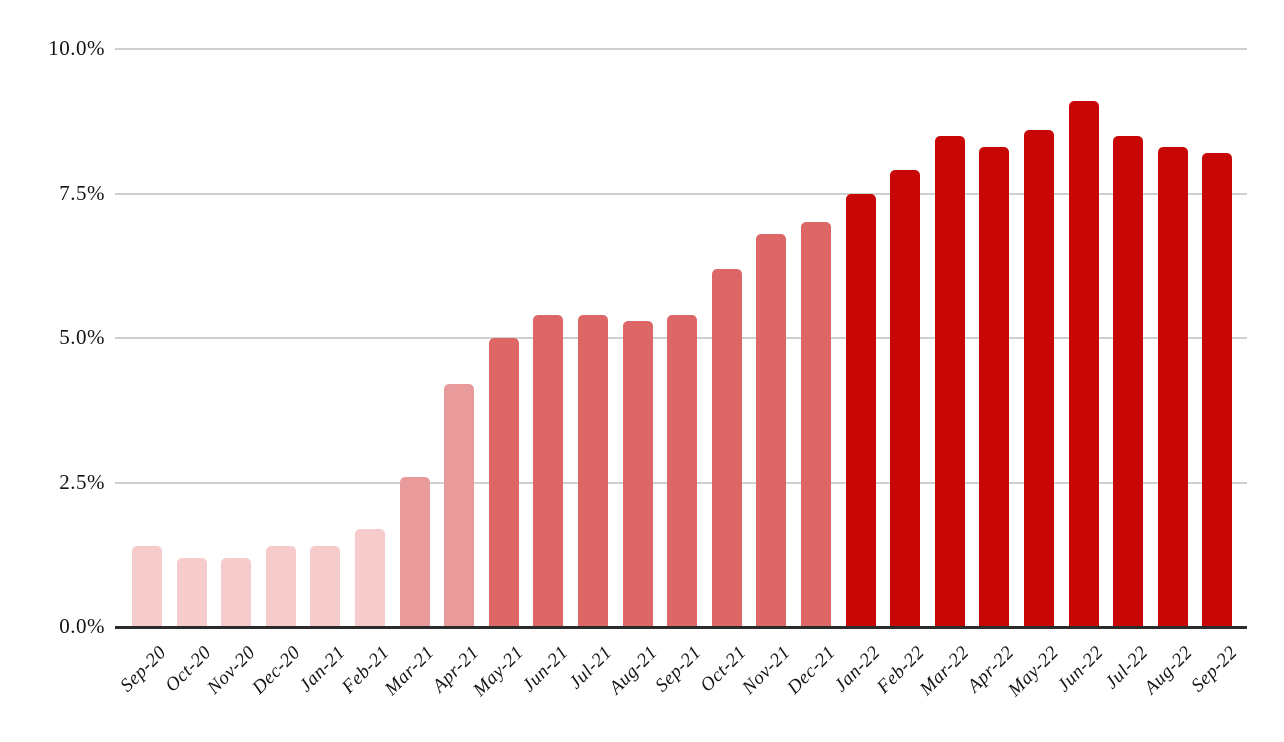  Describe the element at coordinates (811, 670) in the screenshot. I see `x-tick-label-Dec-21: Dec-21` at that location.